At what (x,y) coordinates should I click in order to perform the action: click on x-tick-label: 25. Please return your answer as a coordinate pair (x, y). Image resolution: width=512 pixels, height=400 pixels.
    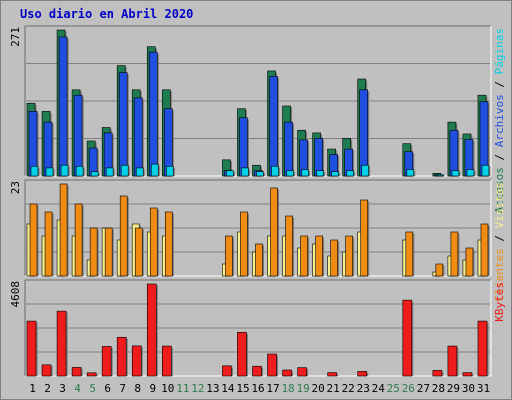
    Looking at the image, I should click on (393, 388).